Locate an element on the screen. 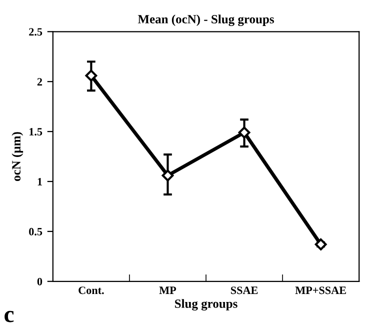 Image resolution: width=378 pixels, height=333 pixels. y-tick-label: 2.5 is located at coordinates (35, 32).